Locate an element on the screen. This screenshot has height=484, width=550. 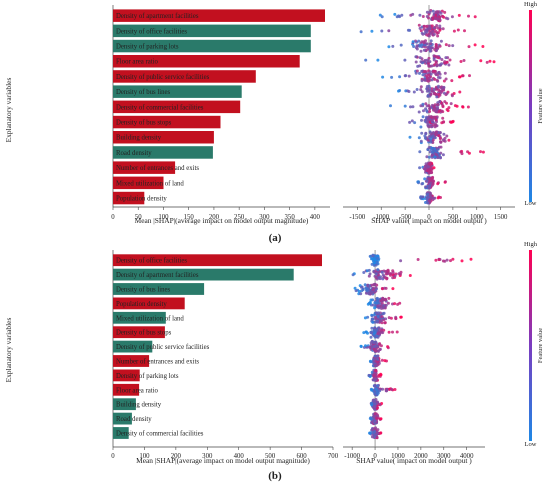
bar-category-label: Density of office facilities is located at coordinates (151, 261).